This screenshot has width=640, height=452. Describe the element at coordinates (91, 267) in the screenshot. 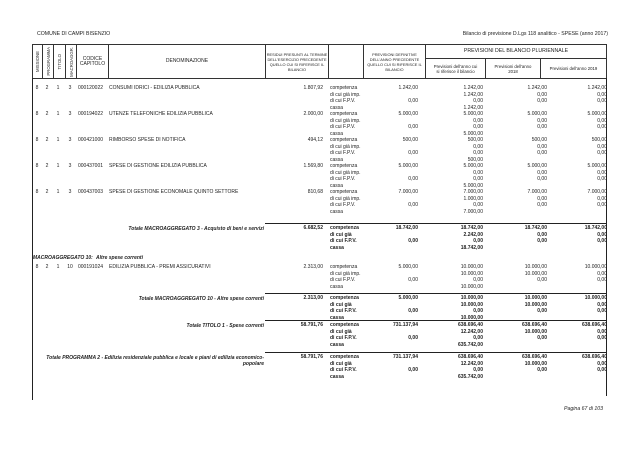

I see `cell-codice: 000191024` at that location.